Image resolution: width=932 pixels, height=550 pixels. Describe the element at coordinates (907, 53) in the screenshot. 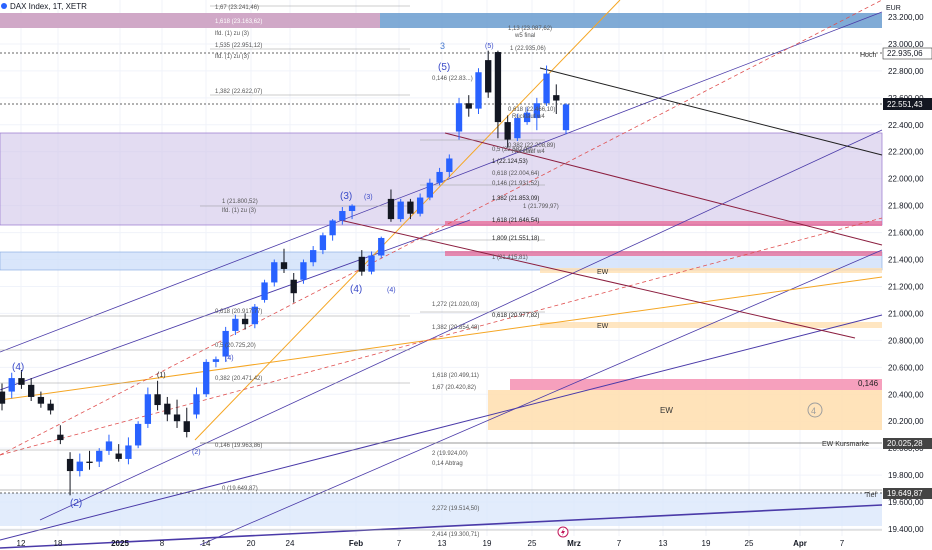

I see `hoch-badge` at that location.